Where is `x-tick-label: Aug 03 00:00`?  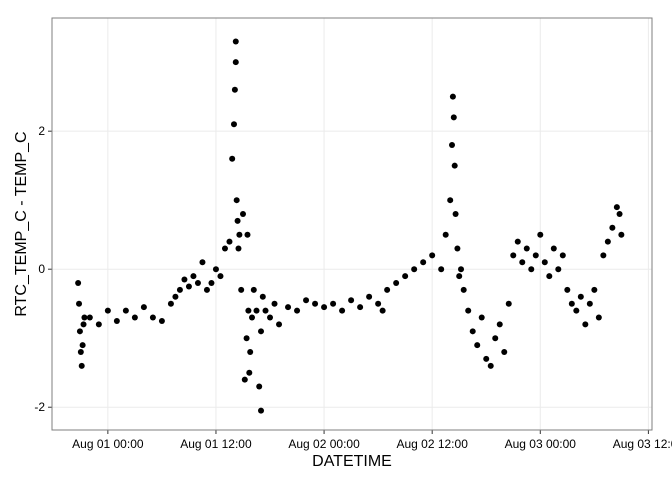
x-tick-label: Aug 03 00:00 is located at coordinates (541, 444).